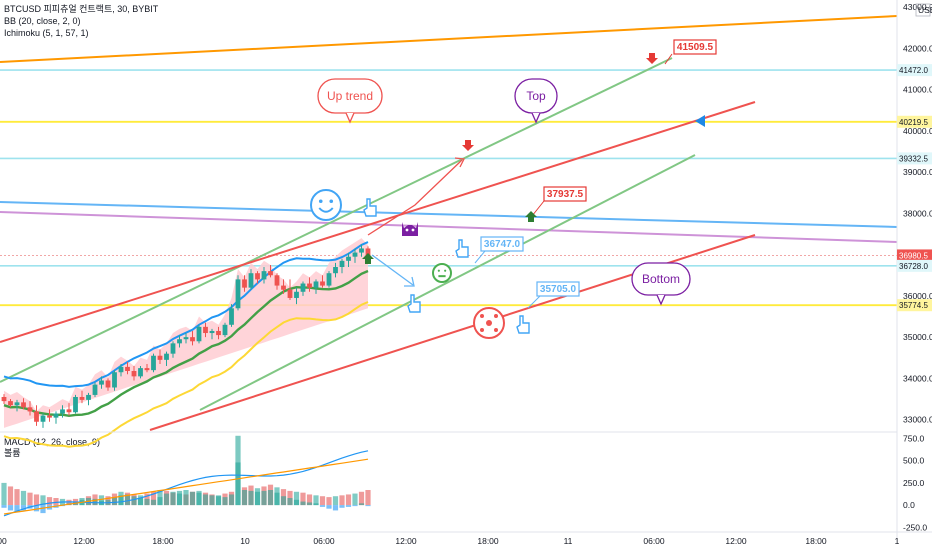 Image resolution: width=932 pixels, height=550 pixels. What do you see at coordinates (668, 59) in the screenshot?
I see `note-41509-pointer` at bounding box center [668, 59].